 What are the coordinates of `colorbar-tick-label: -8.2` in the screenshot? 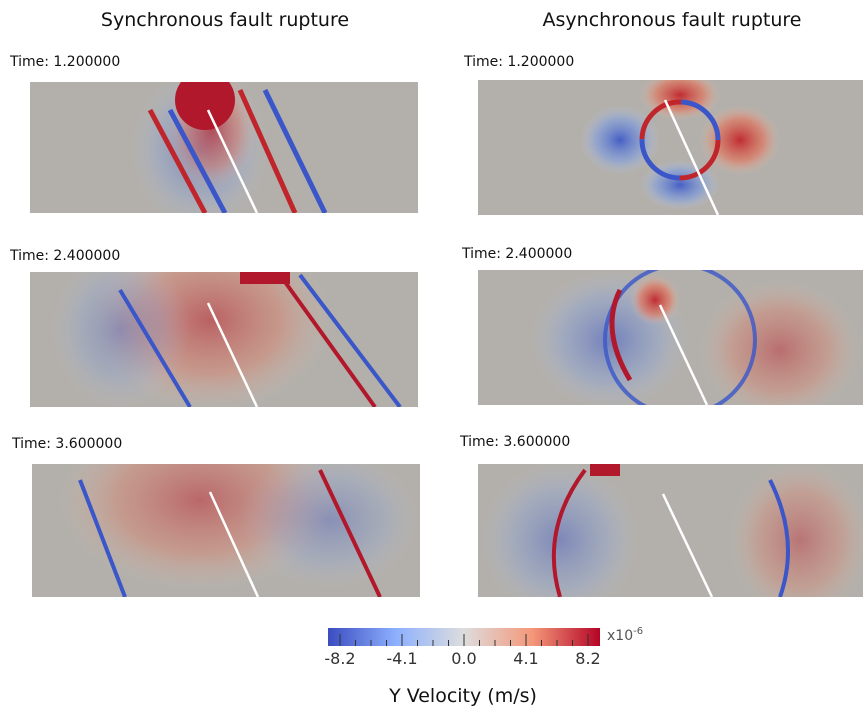 It's located at (339, 658).